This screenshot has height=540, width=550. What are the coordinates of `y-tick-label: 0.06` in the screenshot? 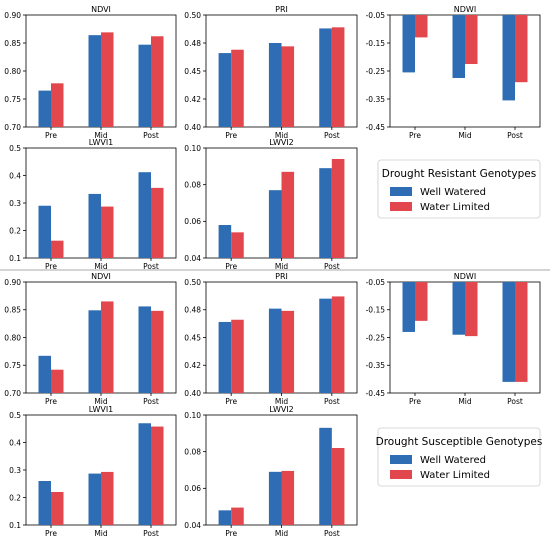 It's located at (192, 488).